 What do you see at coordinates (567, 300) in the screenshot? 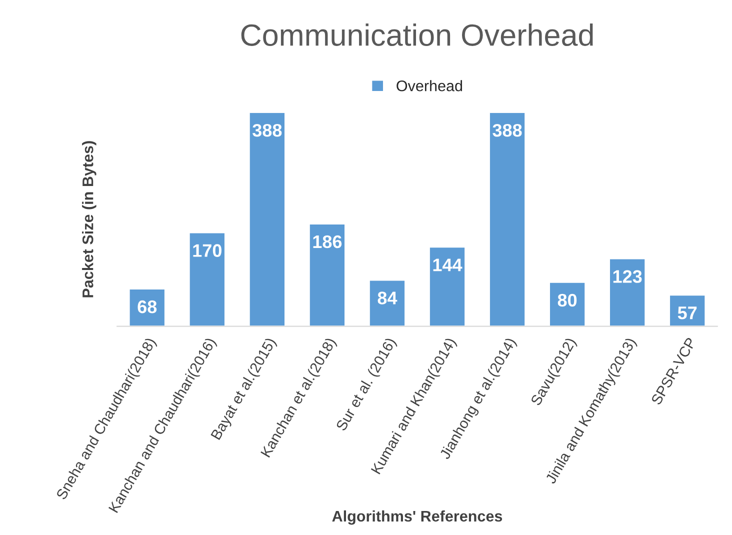
I see `data-label: 80` at bounding box center [567, 300].